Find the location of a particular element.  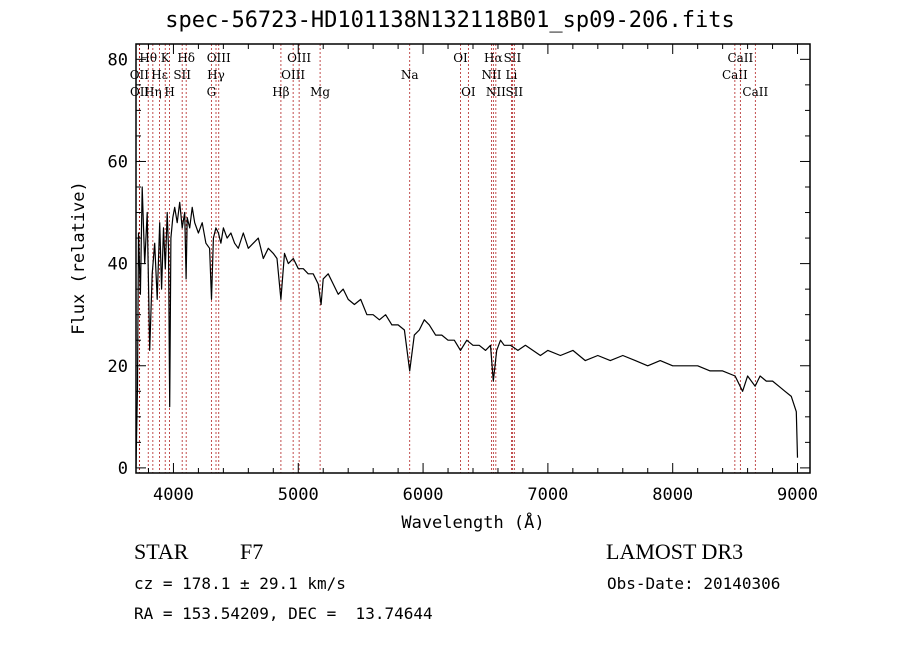

line-label-15: Mg is located at coordinates (320, 92).